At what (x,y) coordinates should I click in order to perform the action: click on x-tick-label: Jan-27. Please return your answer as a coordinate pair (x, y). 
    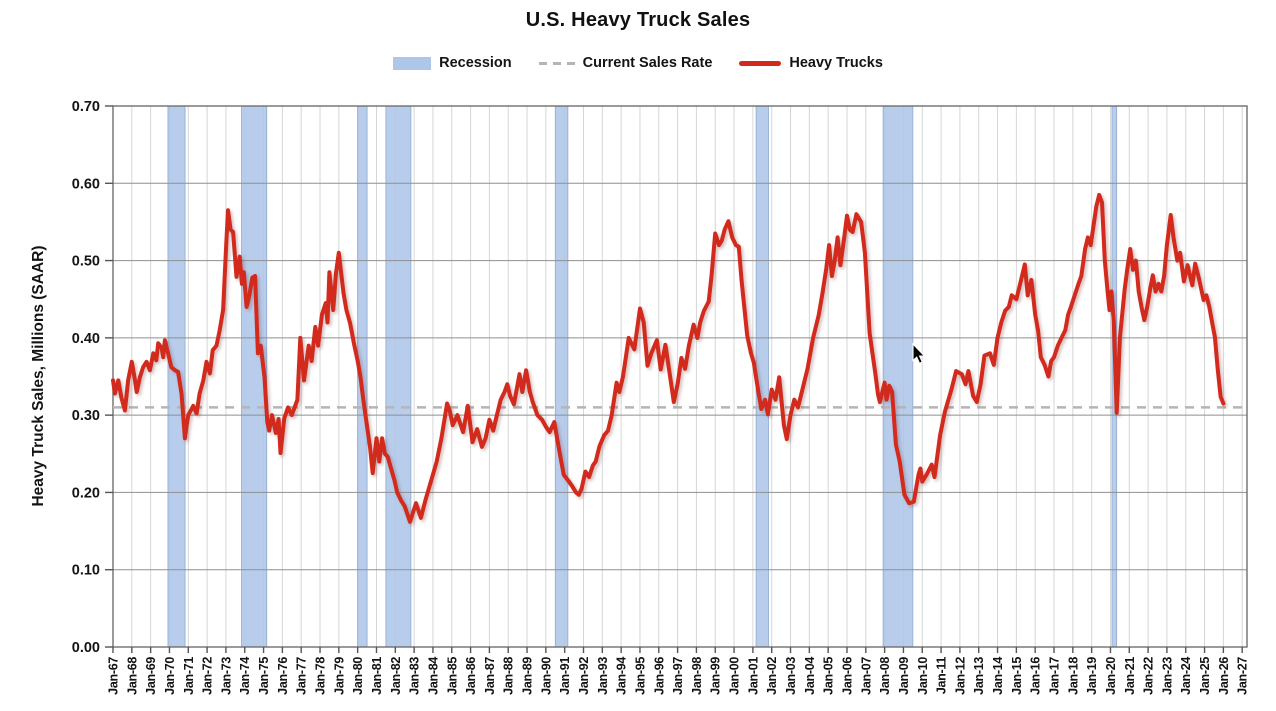
    Looking at the image, I should click on (1243, 676).